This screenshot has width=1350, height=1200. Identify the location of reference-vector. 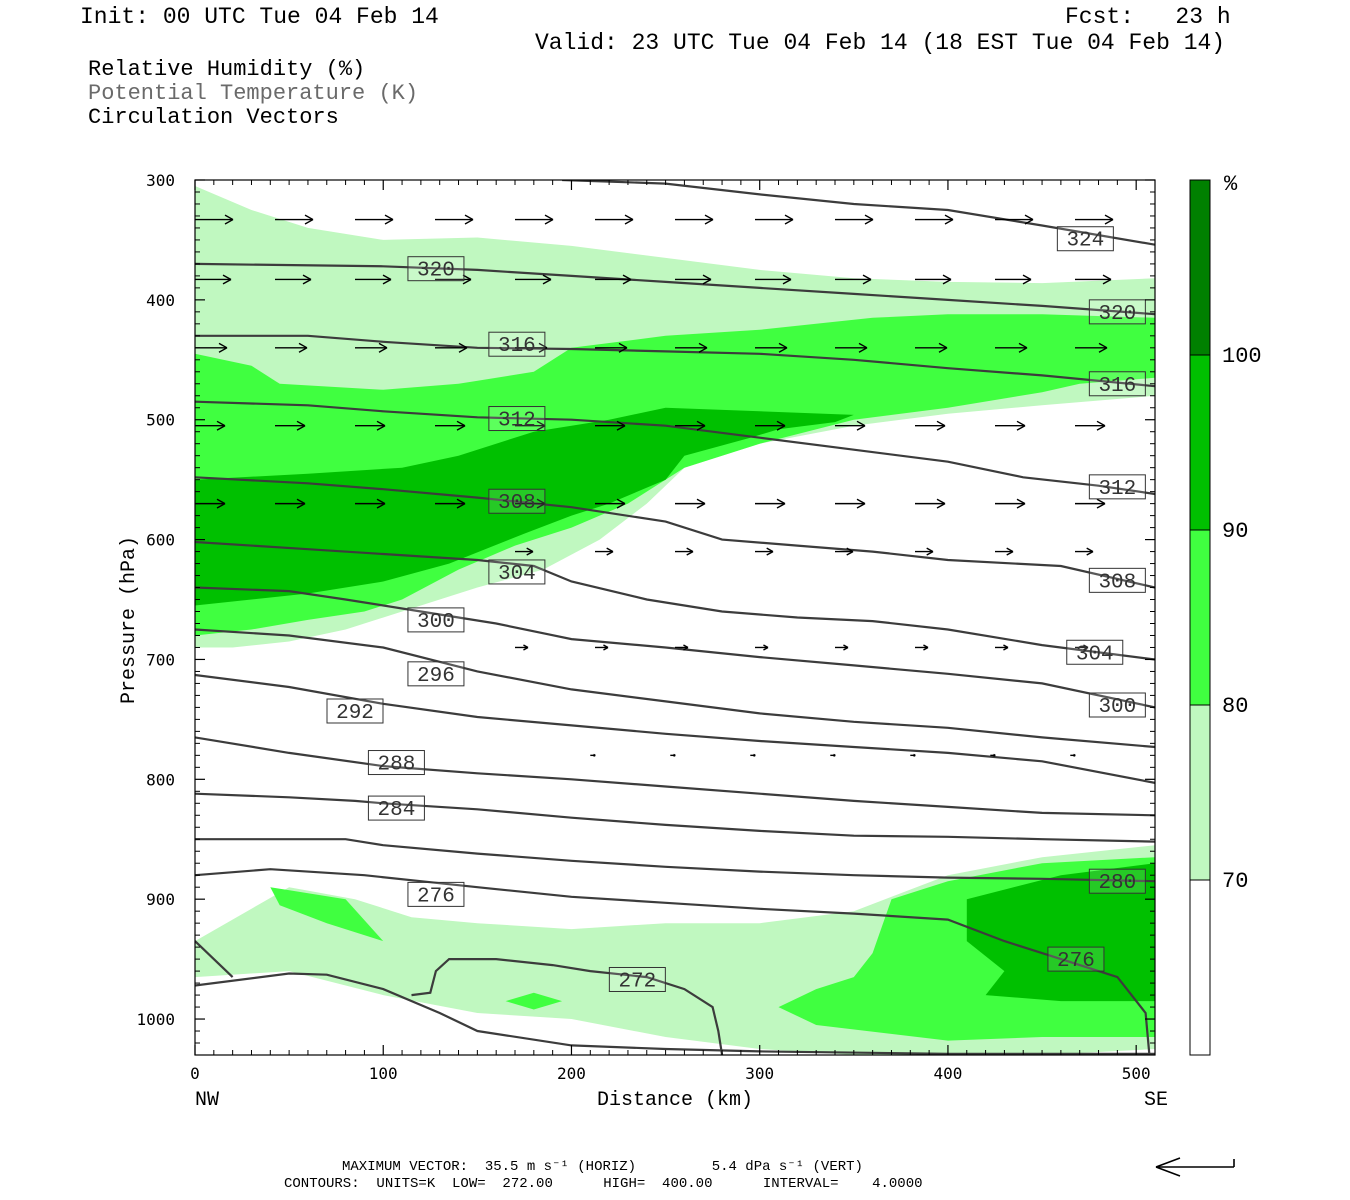
(1195, 1167).